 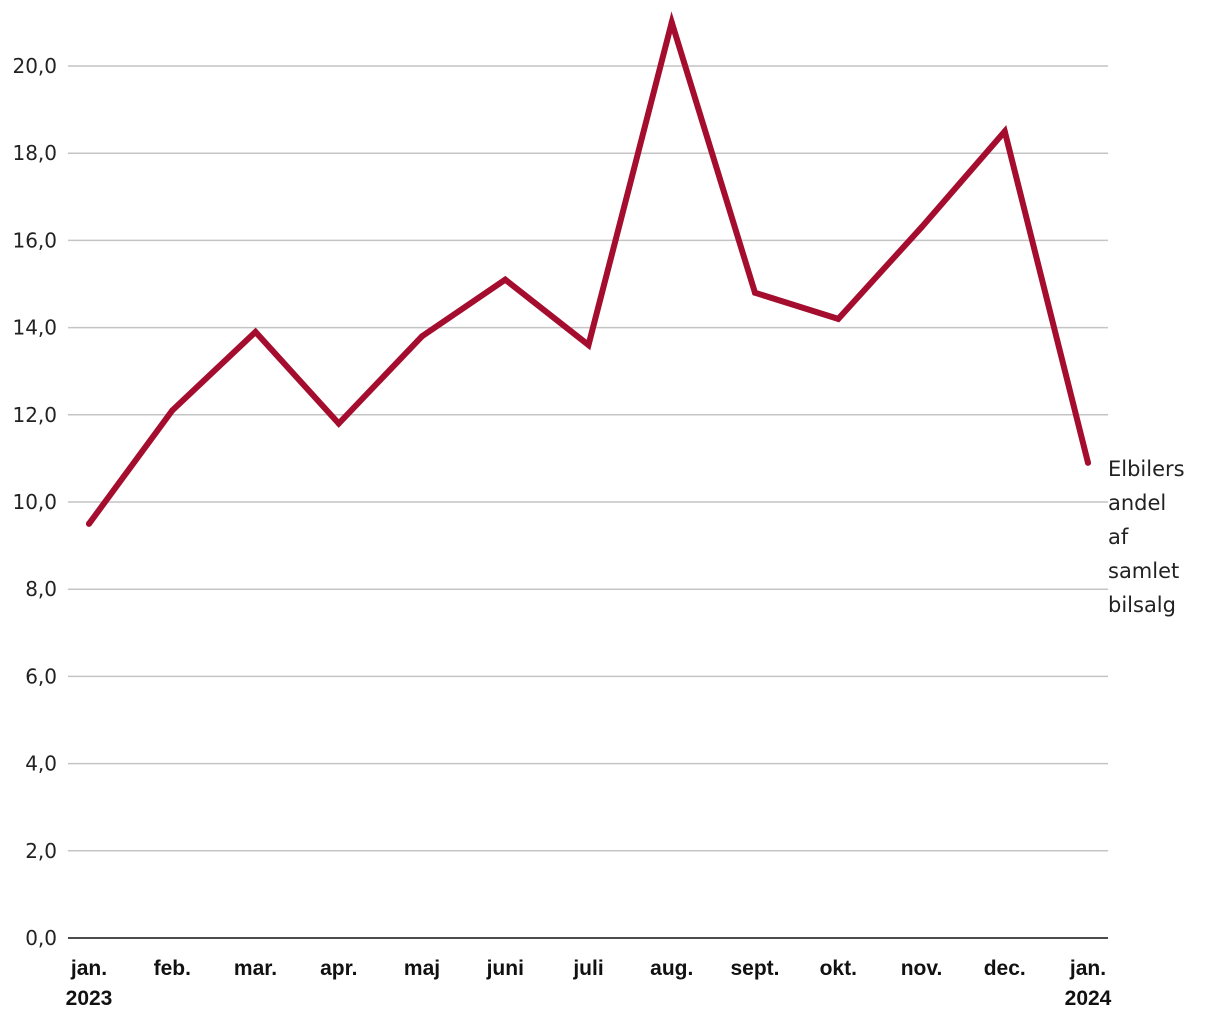 I want to click on y-tick-label: 14,0, so click(x=34, y=328).